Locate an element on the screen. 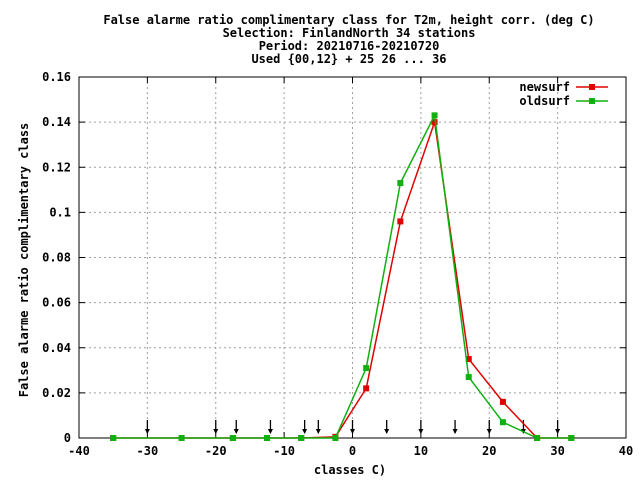 The height and width of the screenshot is (480, 640). chart-title-line-4: Used {00,12} + 25 26 ... 36 is located at coordinates (348, 59).